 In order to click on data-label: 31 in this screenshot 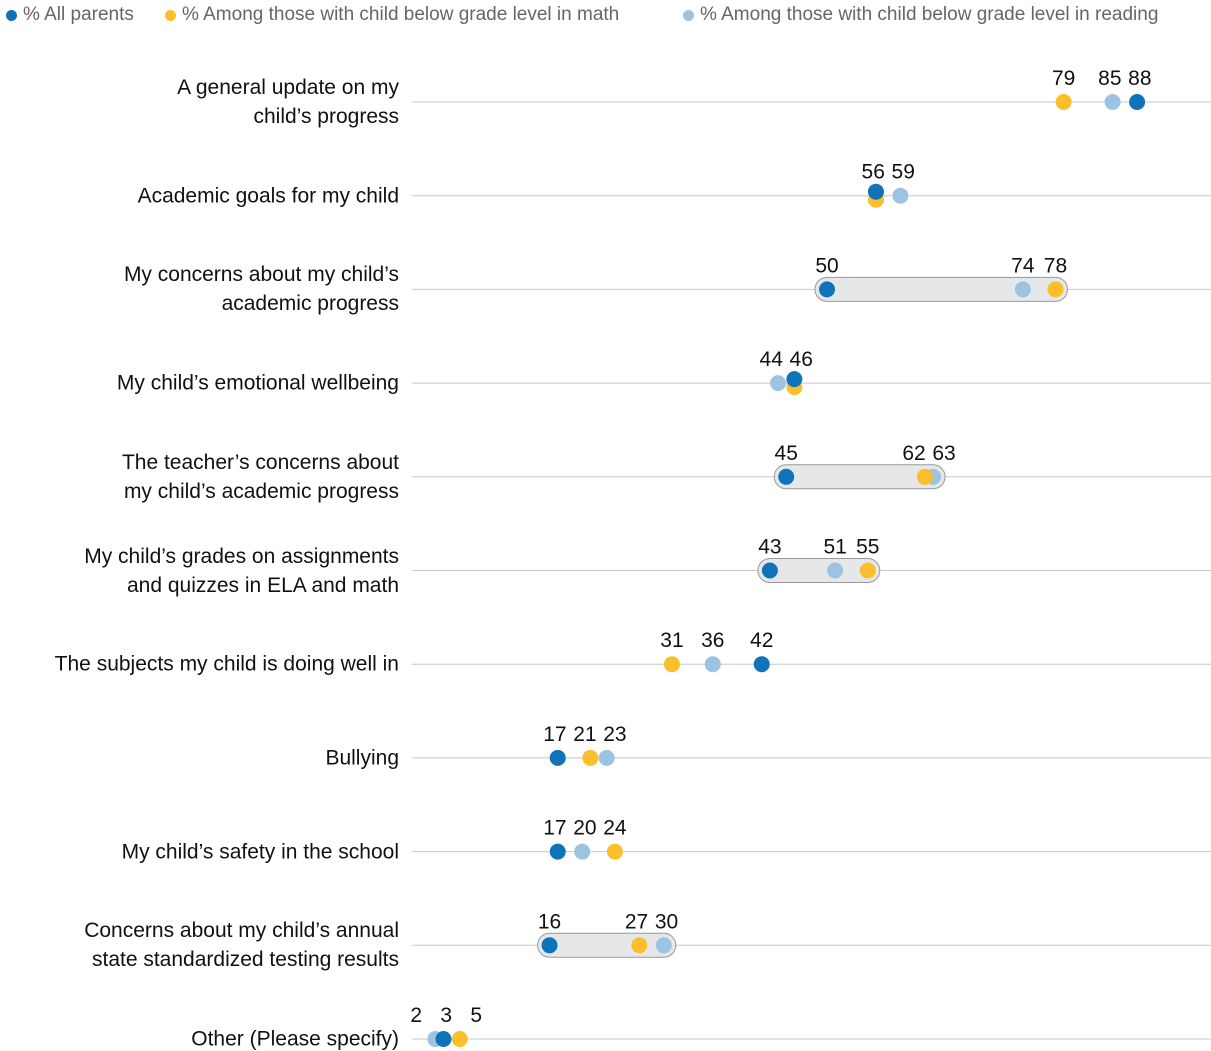, I will do `click(671, 640)`.